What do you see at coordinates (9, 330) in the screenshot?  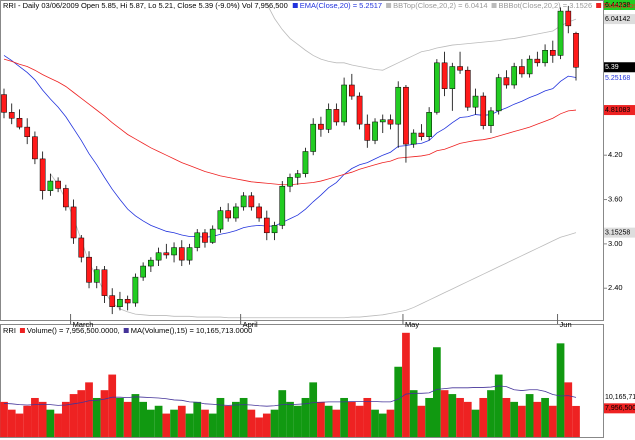 I see `volume-title: RRI` at bounding box center [9, 330].